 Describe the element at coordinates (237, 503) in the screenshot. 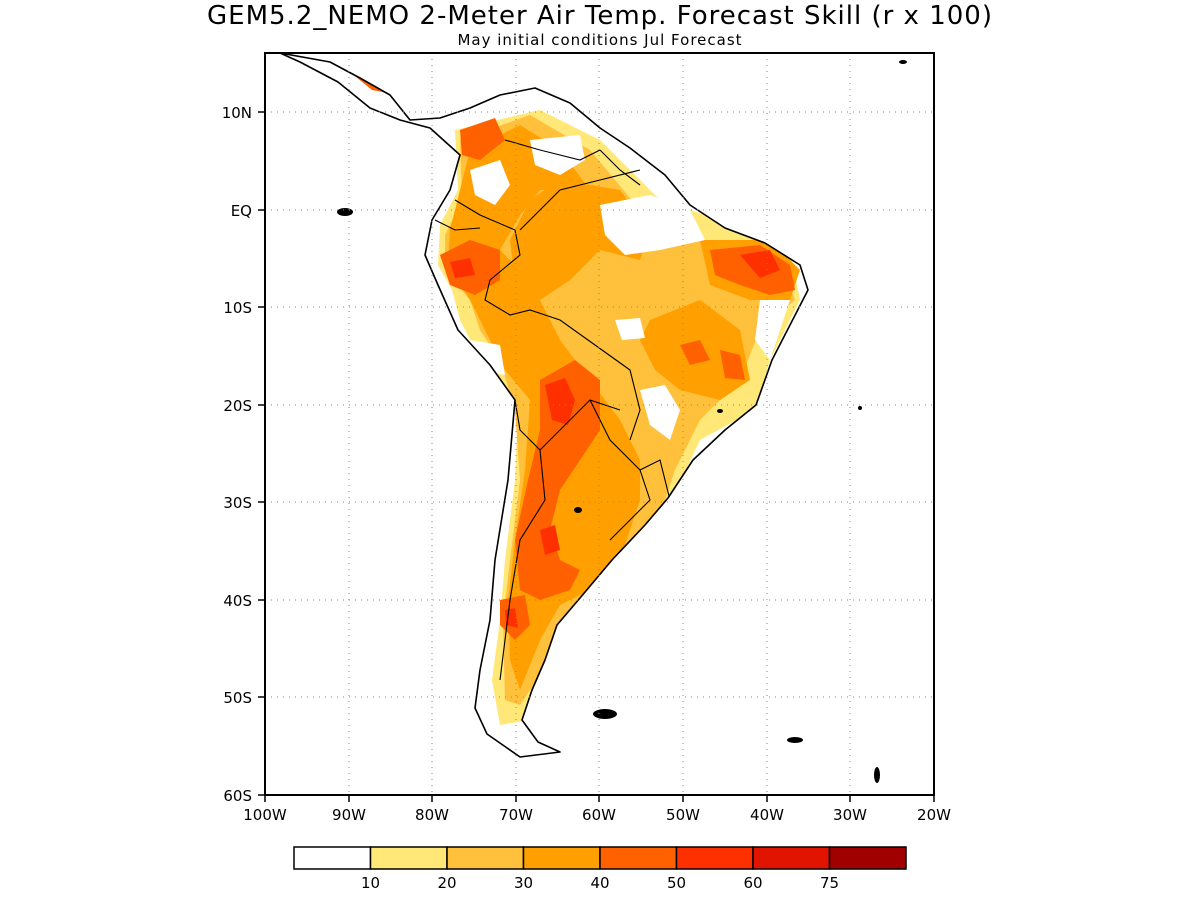

I see `lat-label: 30S` at that location.